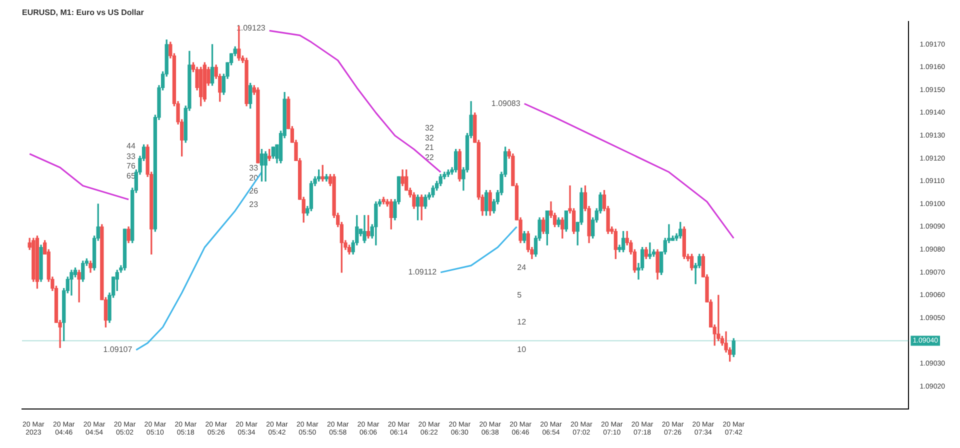  I want to click on annotation: 76, so click(131, 166).